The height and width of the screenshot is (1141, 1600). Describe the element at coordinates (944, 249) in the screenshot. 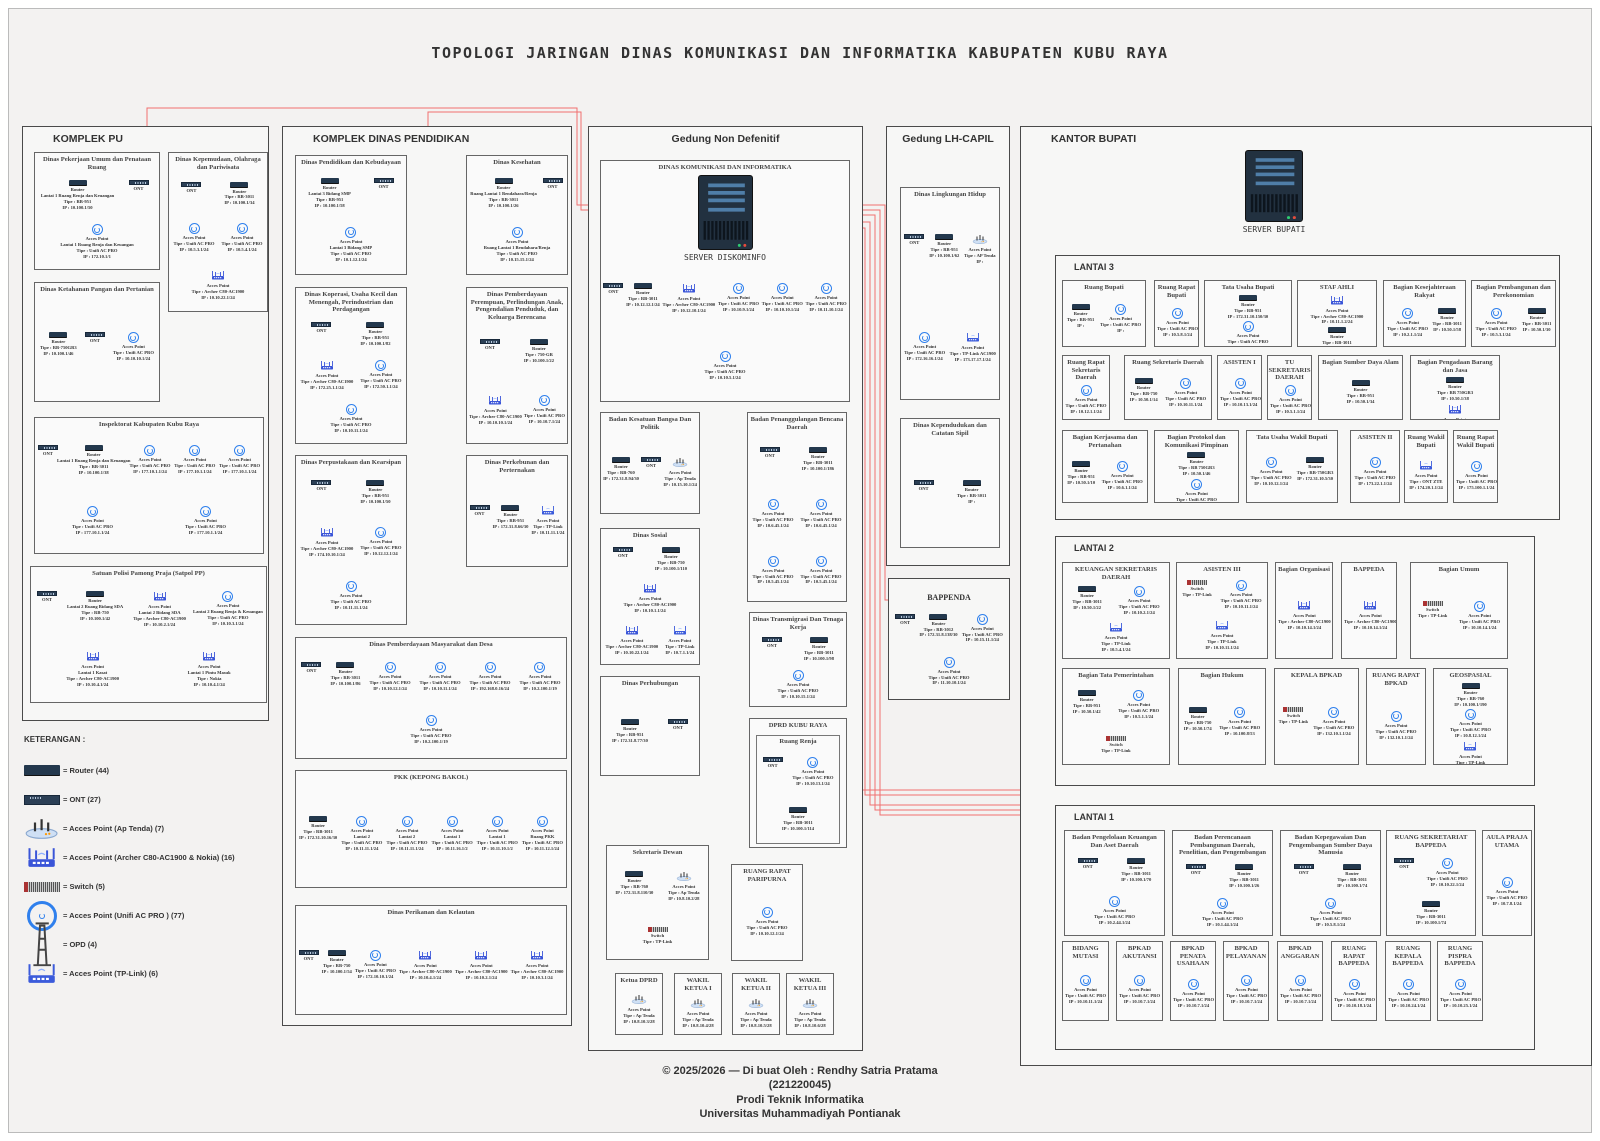

I see `router-device: Router Tipe : RB-951 IP : 10.100.1/62` at that location.